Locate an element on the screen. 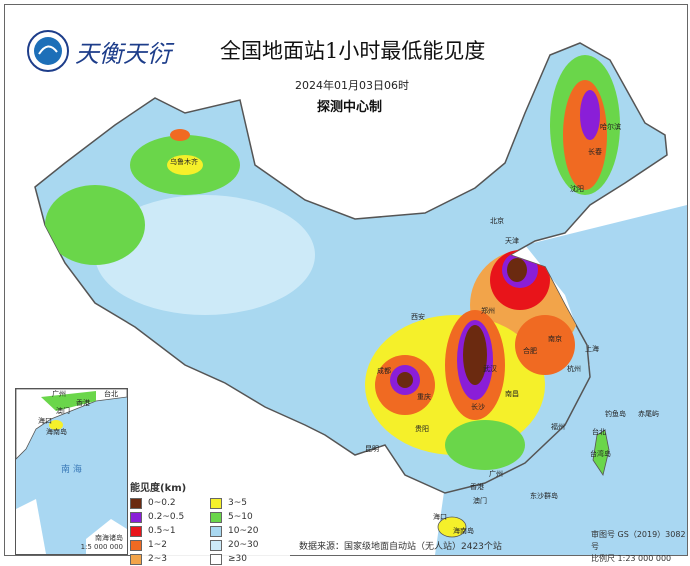 Image resolution: width=690 pixels, height=566 pixels. legend-item: ≥30 is located at coordinates (250, 559).